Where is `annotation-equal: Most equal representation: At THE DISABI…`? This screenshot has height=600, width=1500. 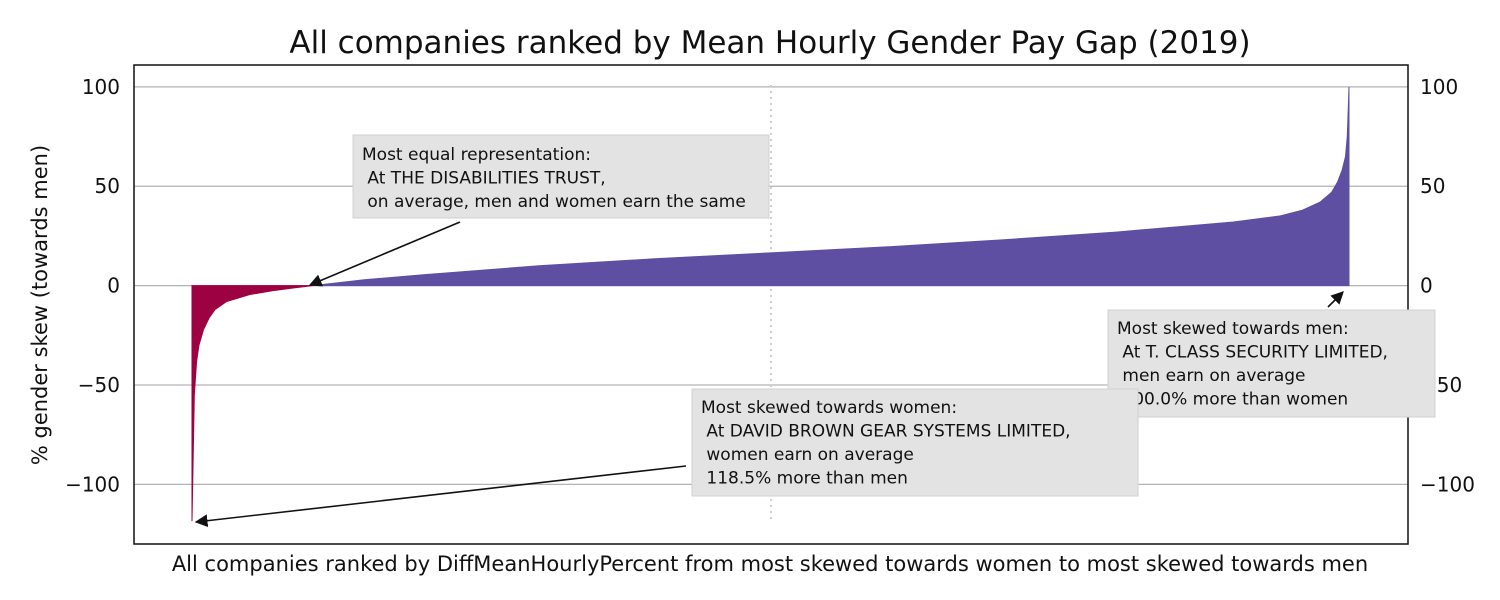 annotation-equal: Most equal representation: At THE DISABI… is located at coordinates (539, 210).